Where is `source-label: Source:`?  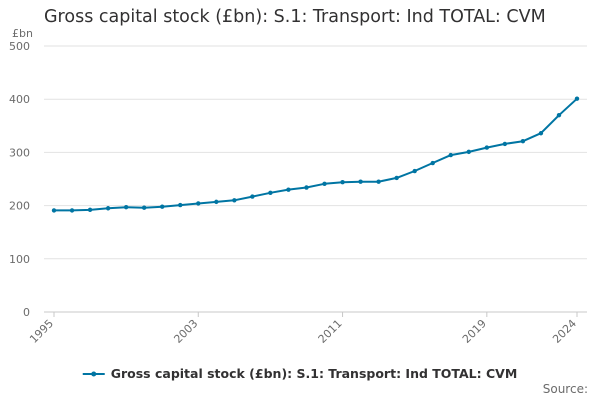
source-label: Source: is located at coordinates (565, 389).